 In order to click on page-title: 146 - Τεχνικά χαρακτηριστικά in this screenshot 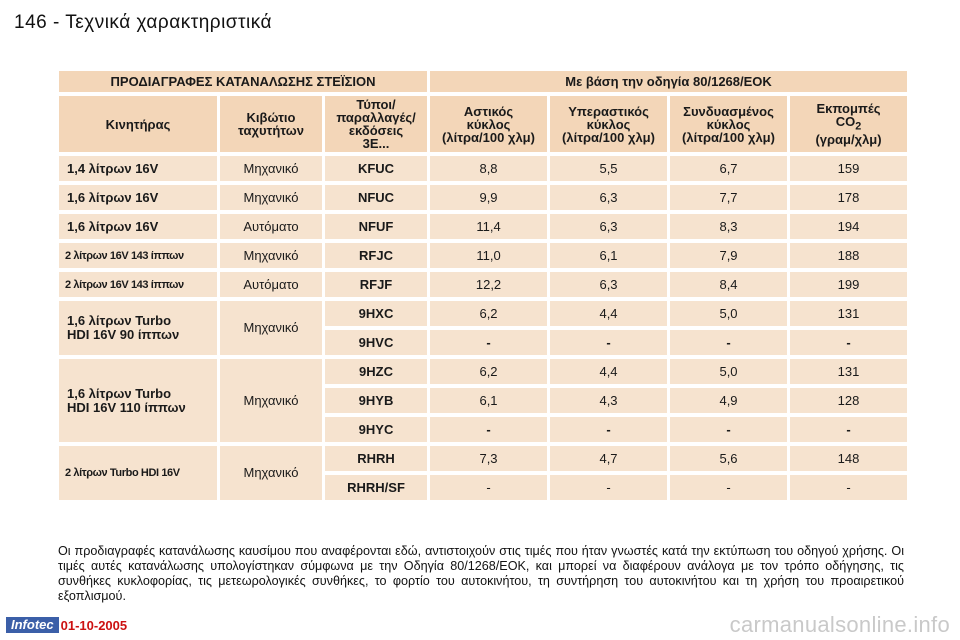, I will do `click(143, 22)`.